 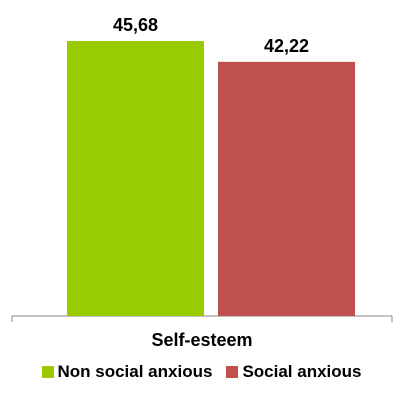 I want to click on data-label-social-anxious: 42,22, so click(x=286, y=46).